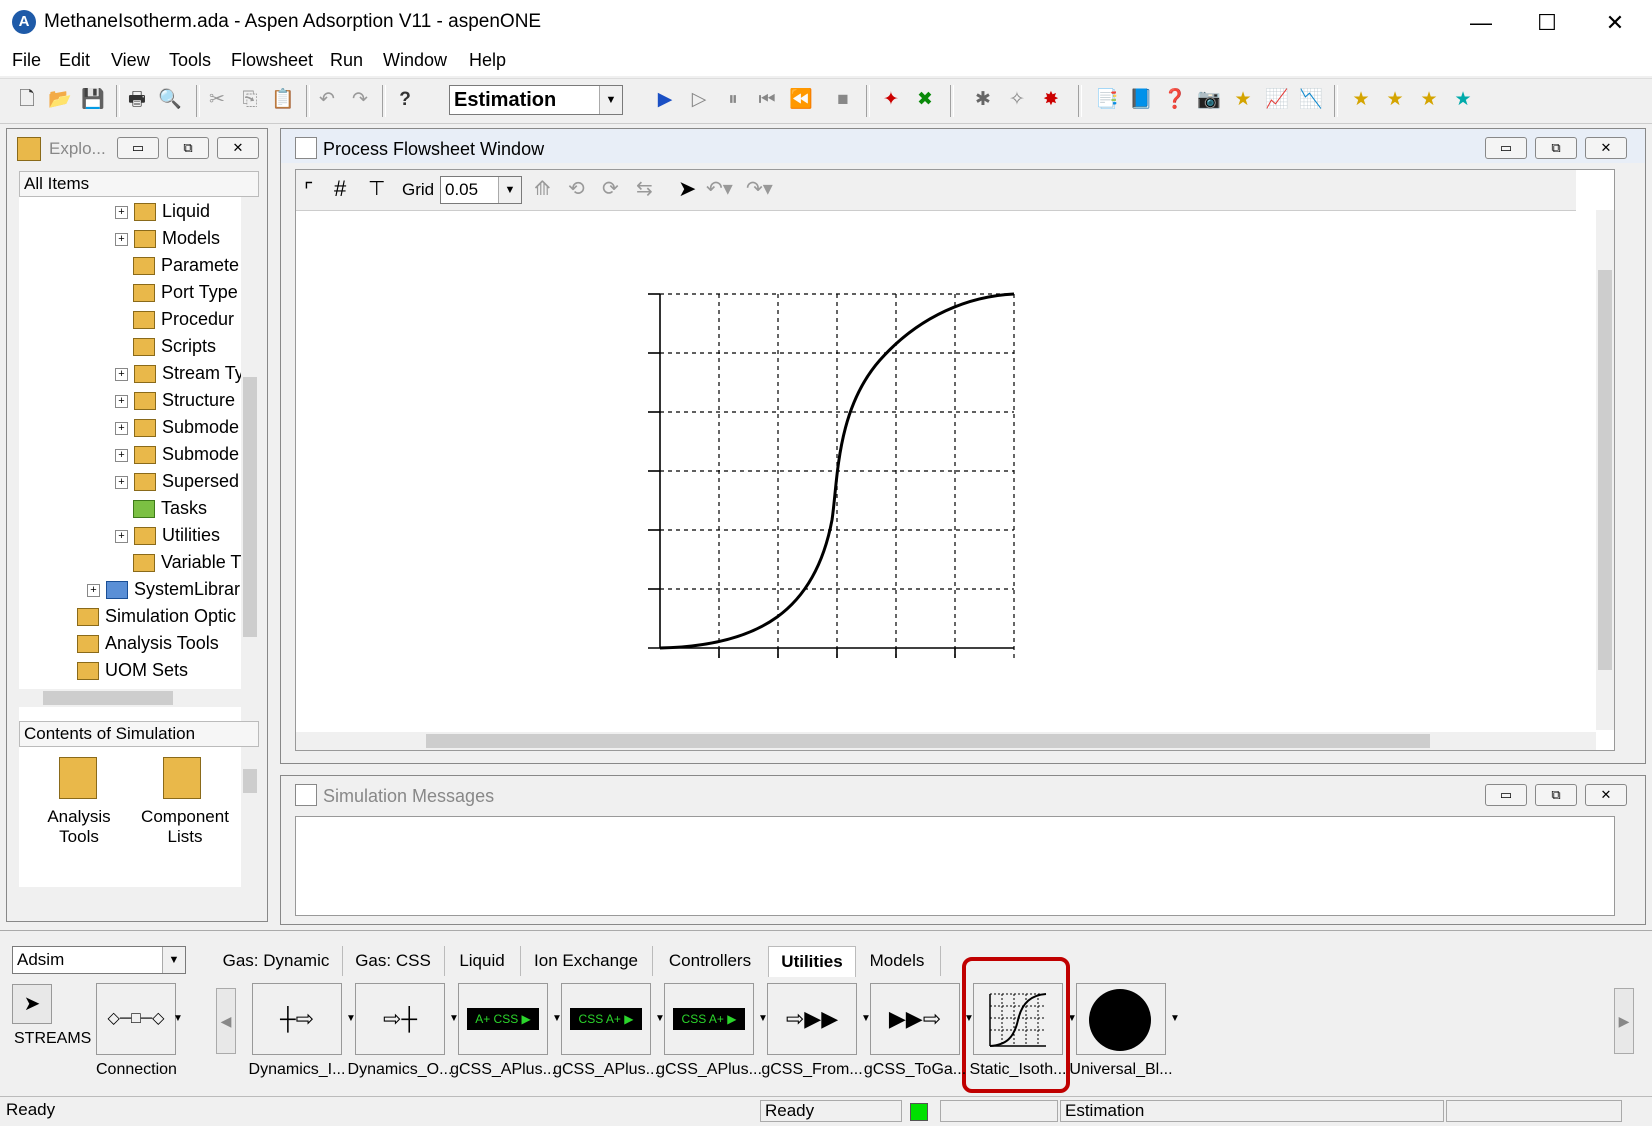  Describe the element at coordinates (156, 619) in the screenshot. I see `tree-item-simulation-options: Simulation Optic` at that location.